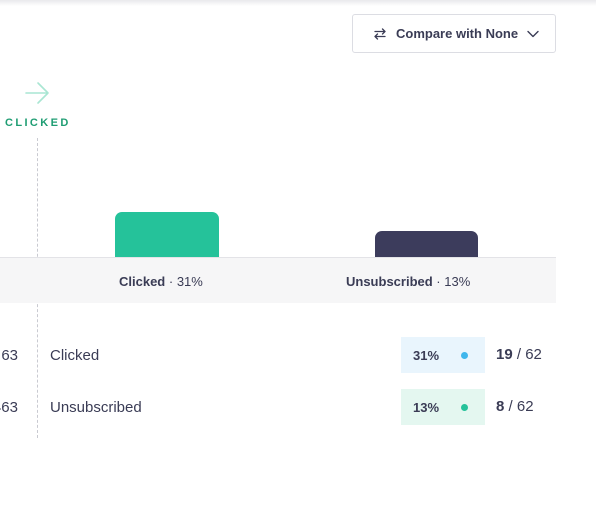 The image size is (596, 525). Describe the element at coordinates (75, 355) in the screenshot. I see `row-name: Clicked` at that location.